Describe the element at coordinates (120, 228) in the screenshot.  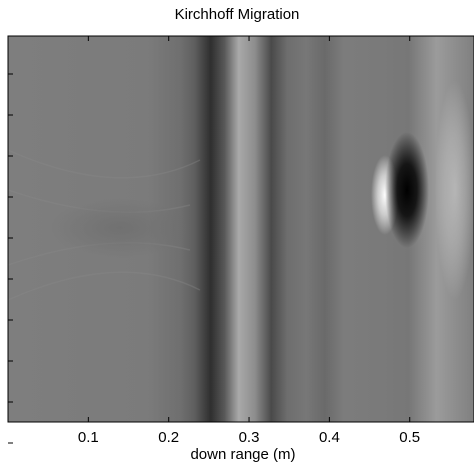
I see `haze-region` at that location.